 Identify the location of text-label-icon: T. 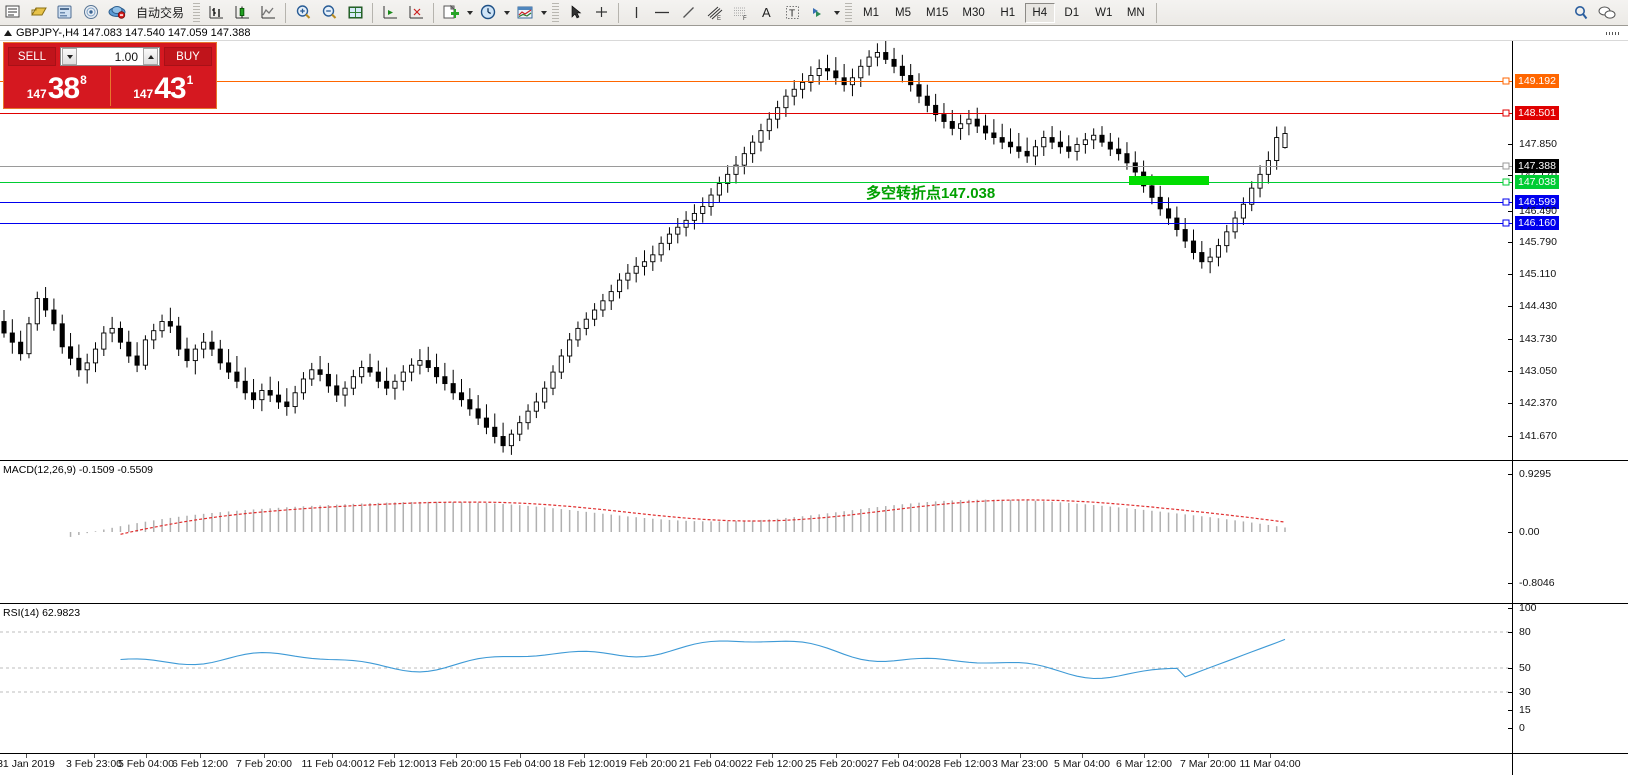
(792, 13).